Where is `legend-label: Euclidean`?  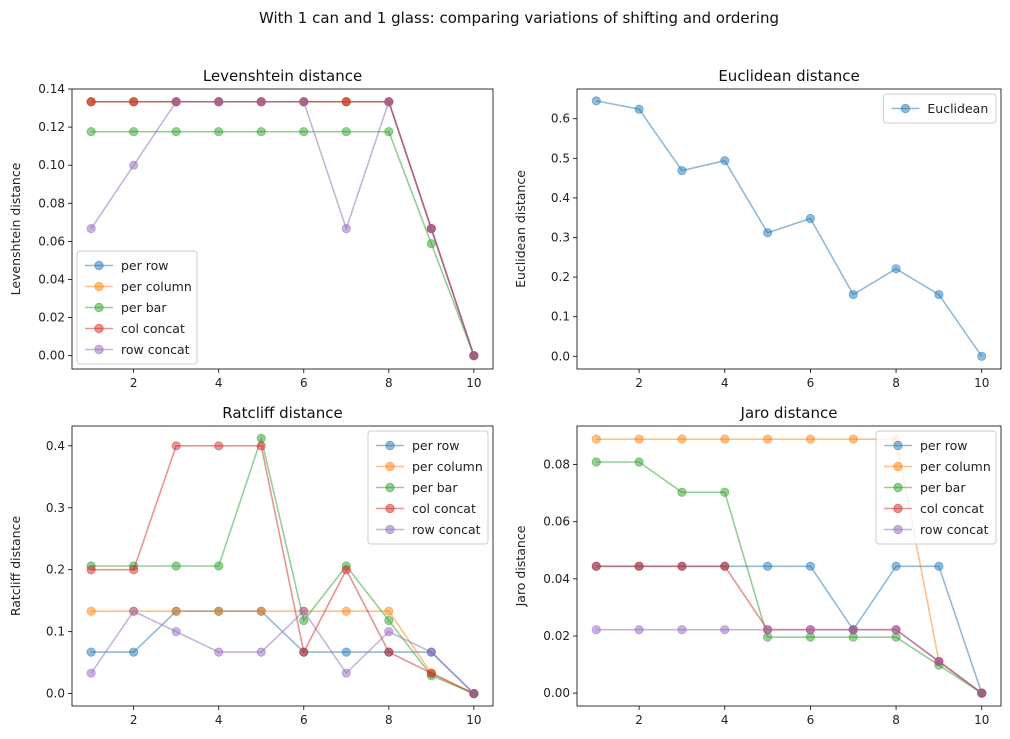
legend-label: Euclidean is located at coordinates (957, 108).